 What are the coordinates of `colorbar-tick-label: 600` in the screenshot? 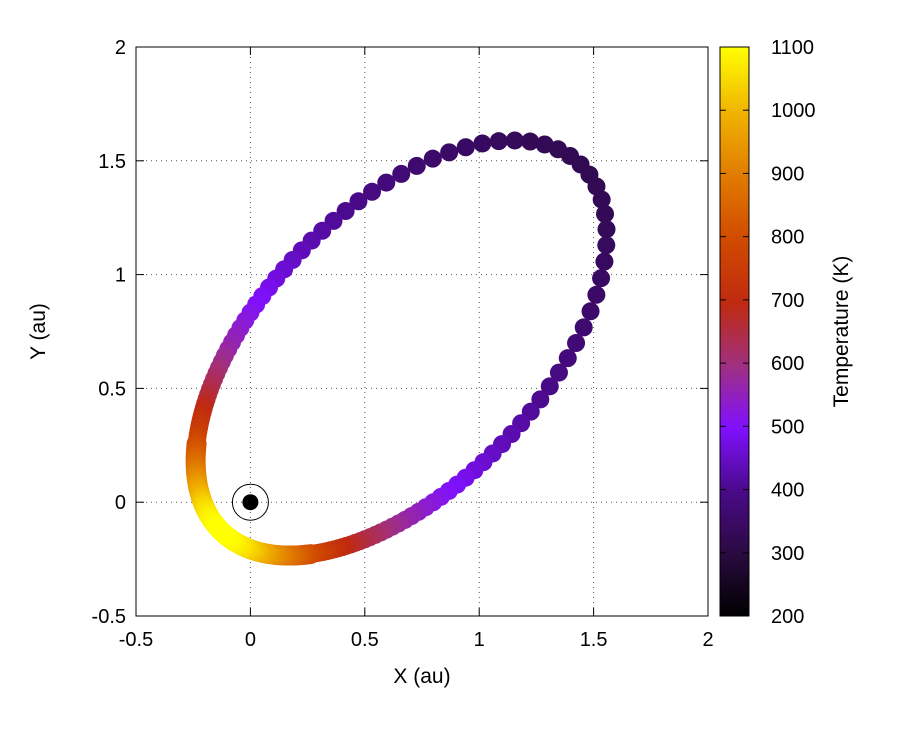 It's located at (787, 364).